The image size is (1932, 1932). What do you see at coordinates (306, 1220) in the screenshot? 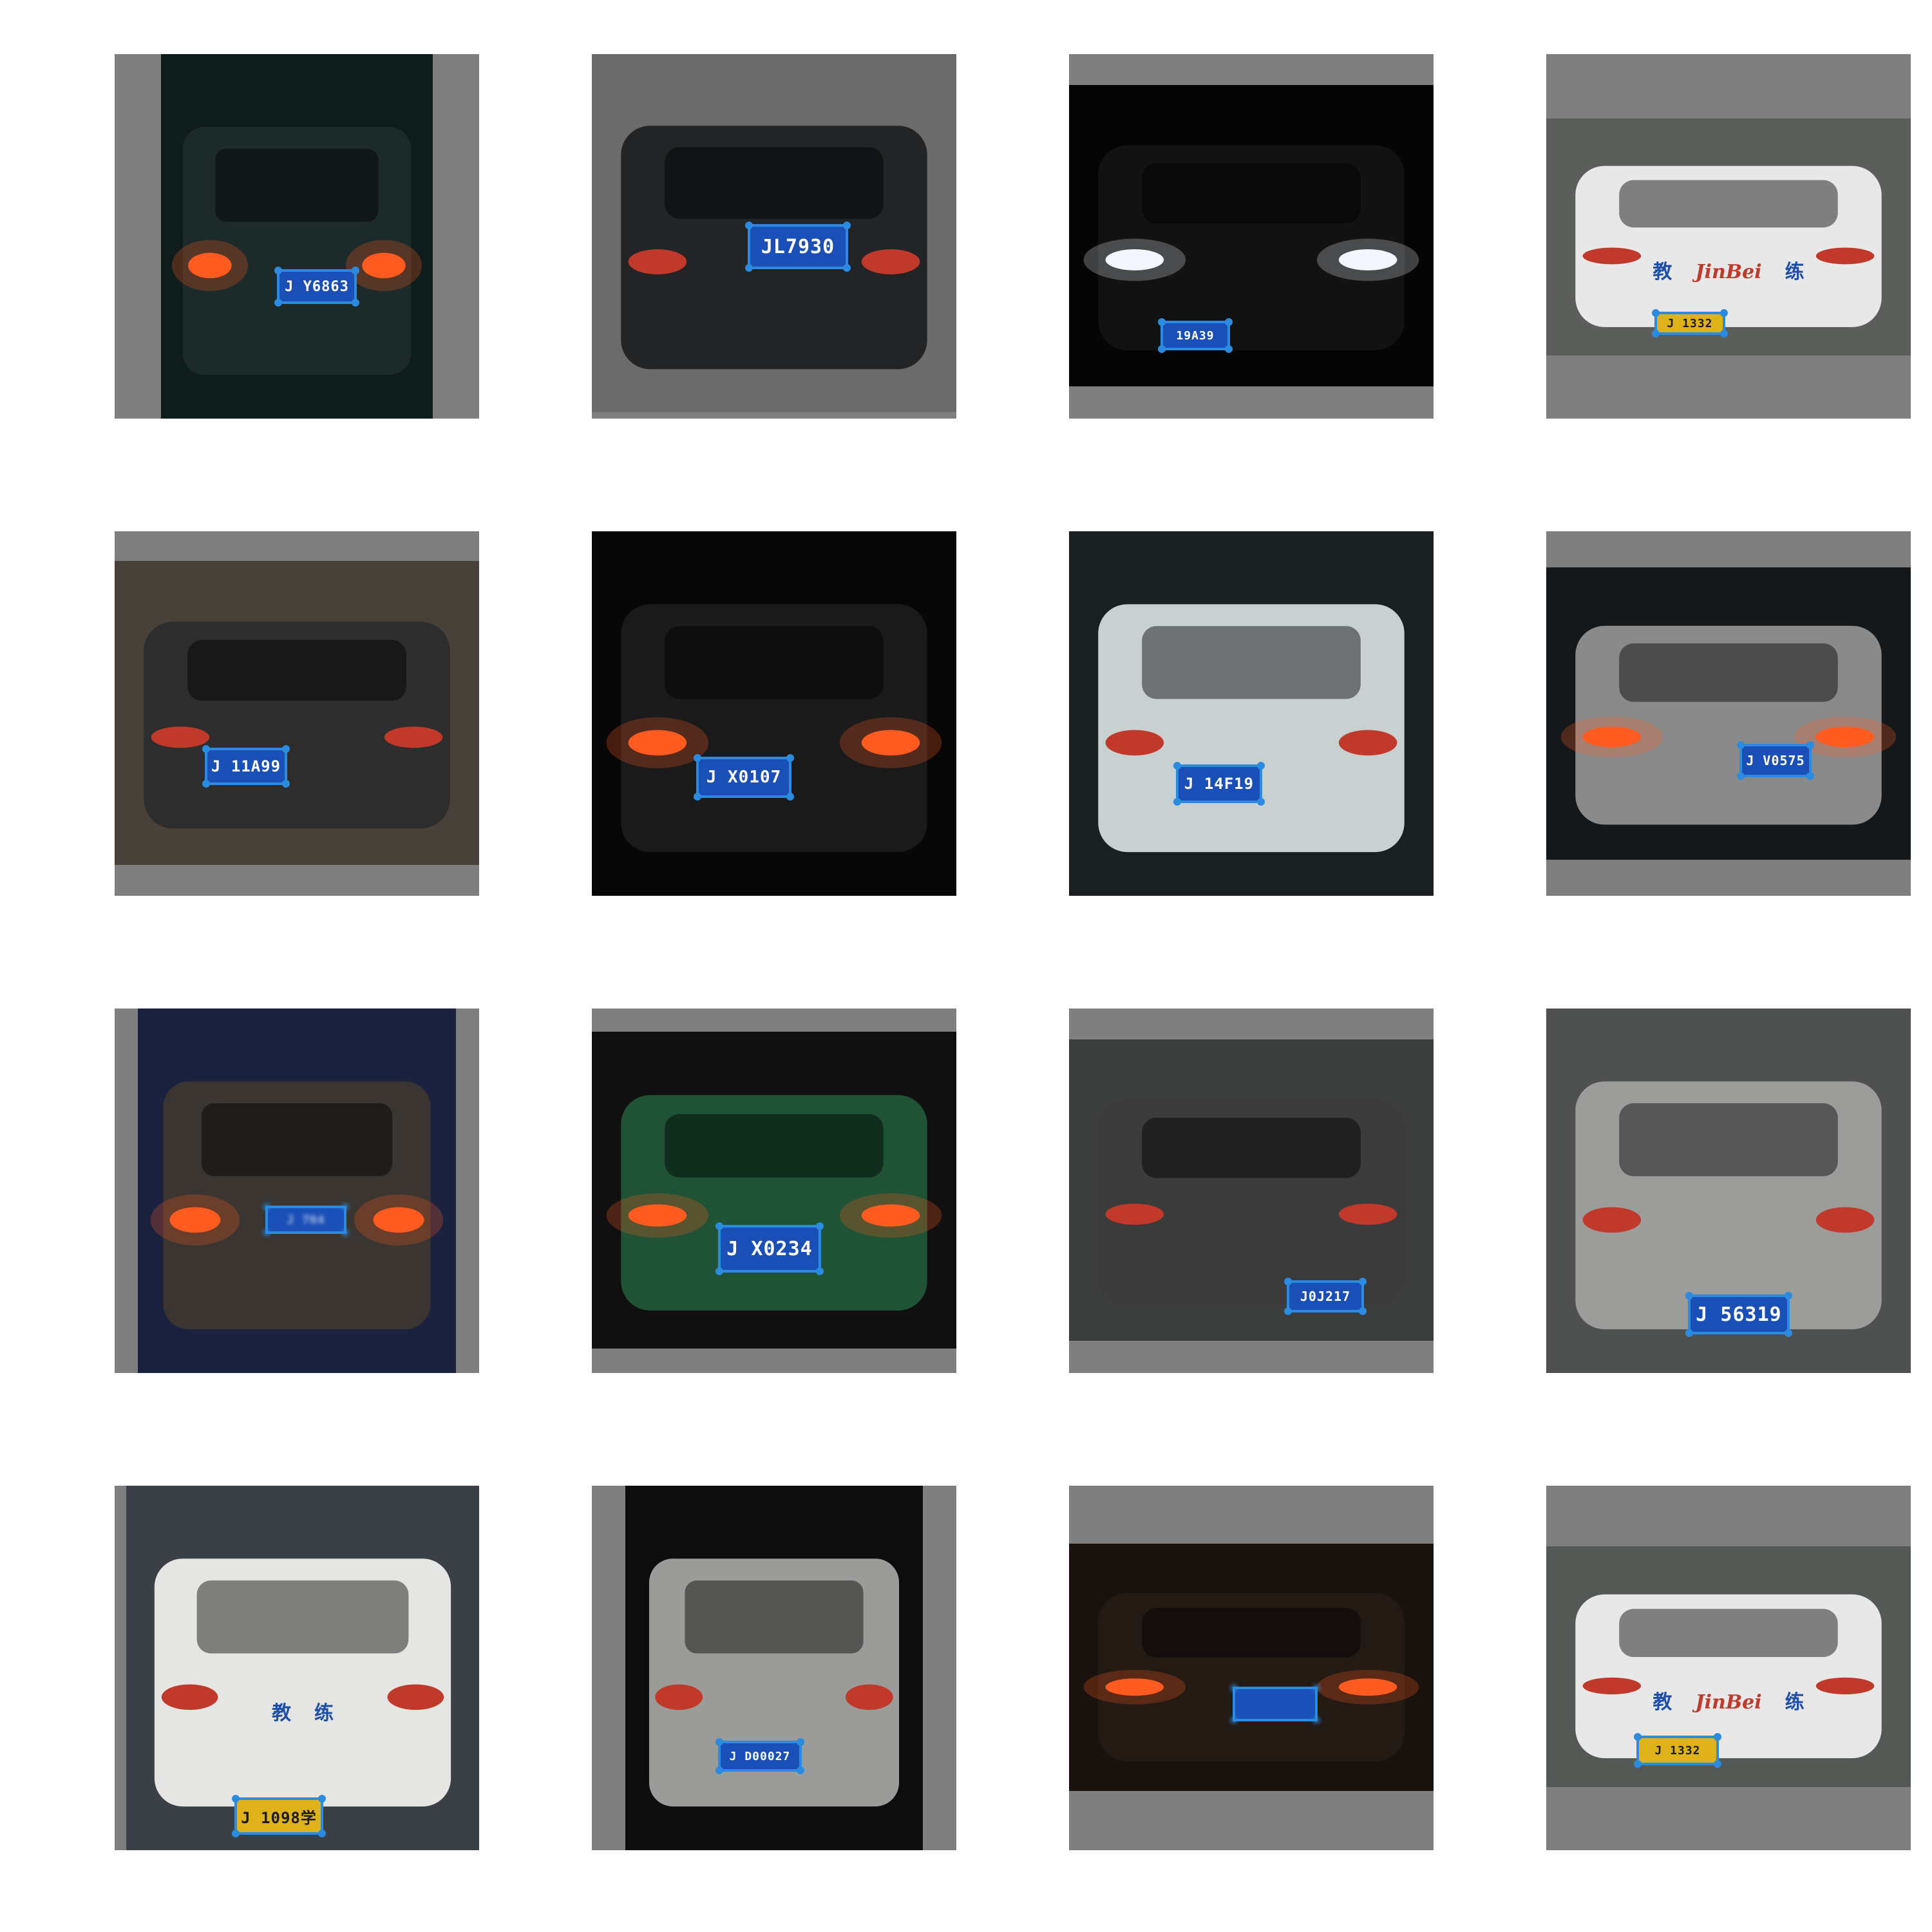
I see `license-plate-text: J 7N4` at bounding box center [306, 1220].